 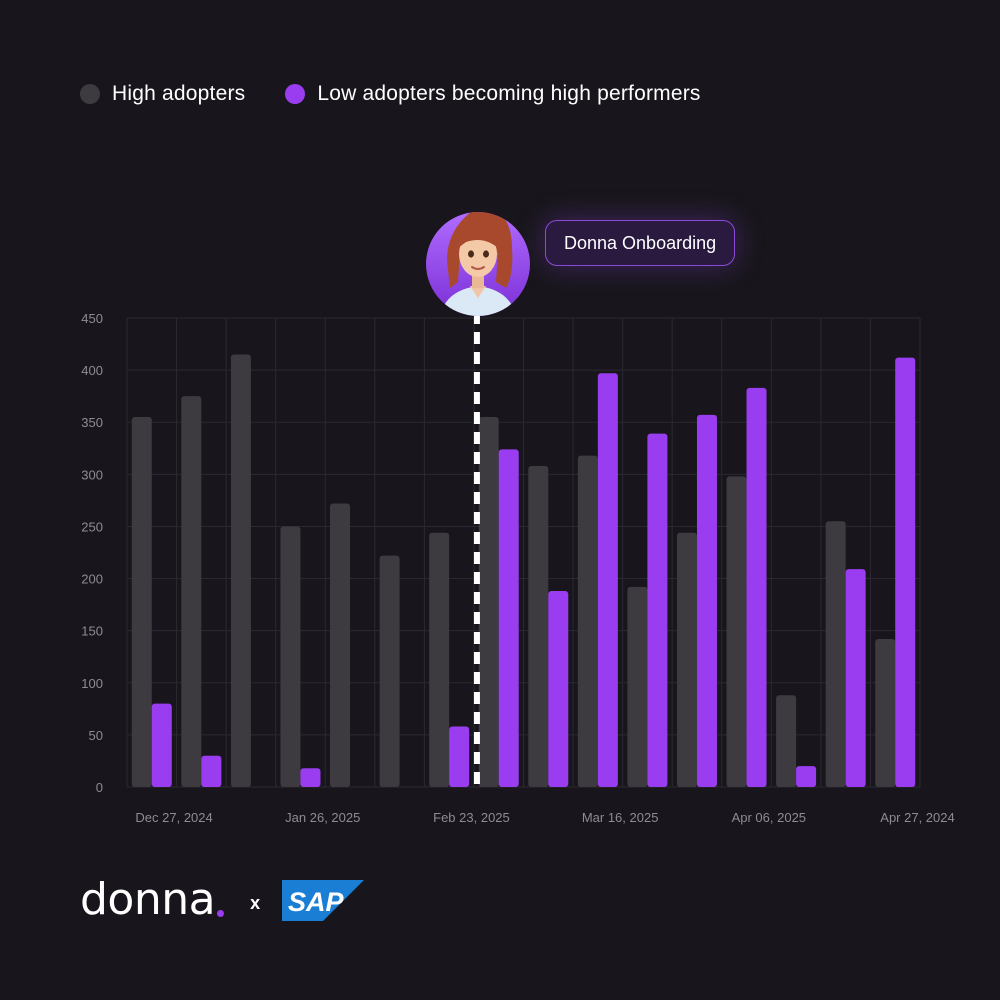 What do you see at coordinates (620, 817) in the screenshot?
I see `x-tick-label: Mar 16, 2025` at bounding box center [620, 817].